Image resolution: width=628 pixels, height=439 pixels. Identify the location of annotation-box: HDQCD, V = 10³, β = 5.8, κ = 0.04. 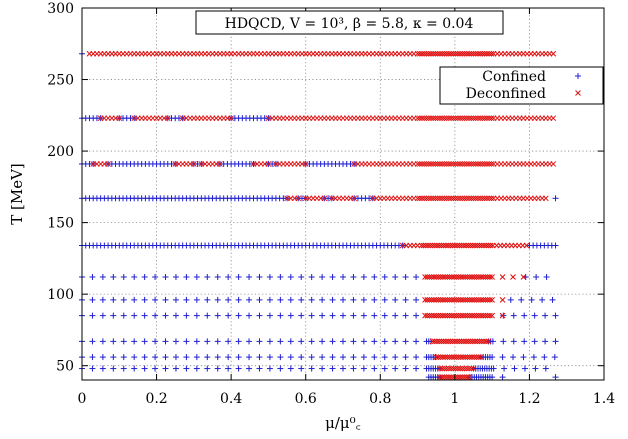
(349, 22).